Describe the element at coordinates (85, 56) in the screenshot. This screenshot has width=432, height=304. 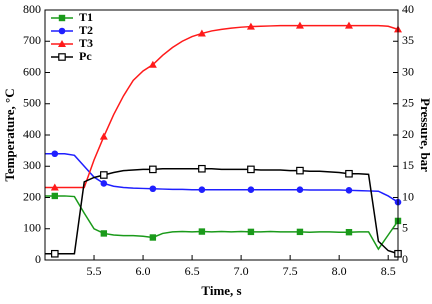
I see `legend-label: Pc` at that location.